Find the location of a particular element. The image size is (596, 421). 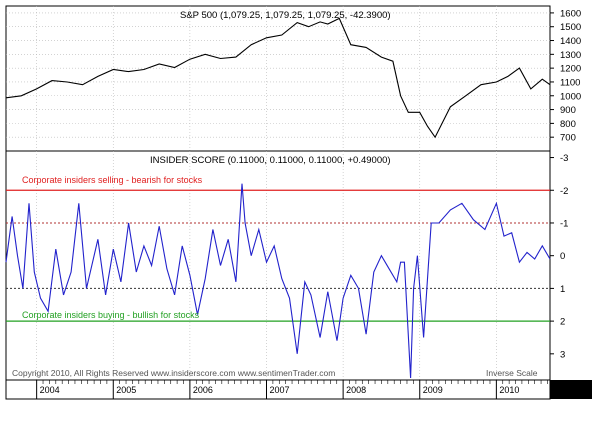

sp500-tick-label: 1600 is located at coordinates (570, 13).